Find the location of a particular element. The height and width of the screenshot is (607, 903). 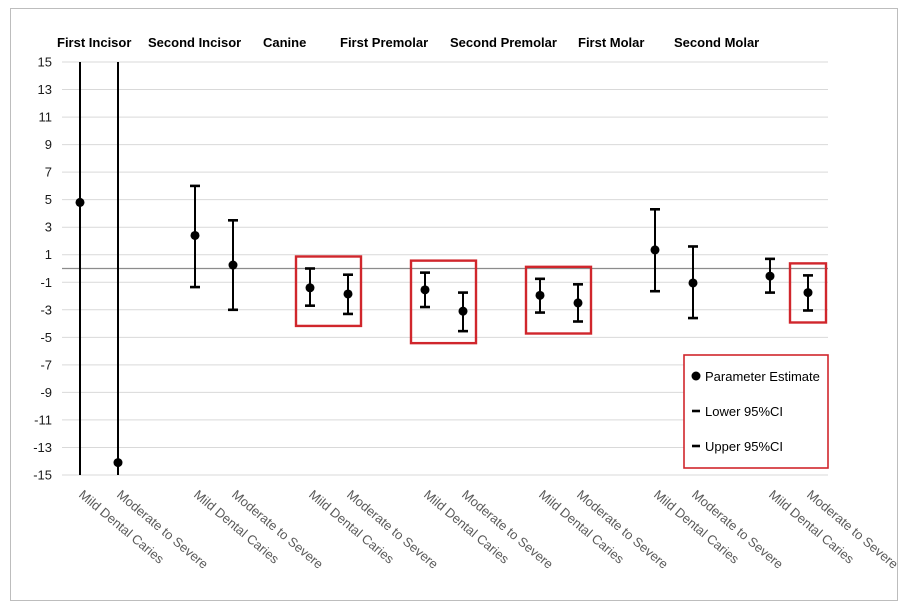

legend-box is located at coordinates (756, 411).